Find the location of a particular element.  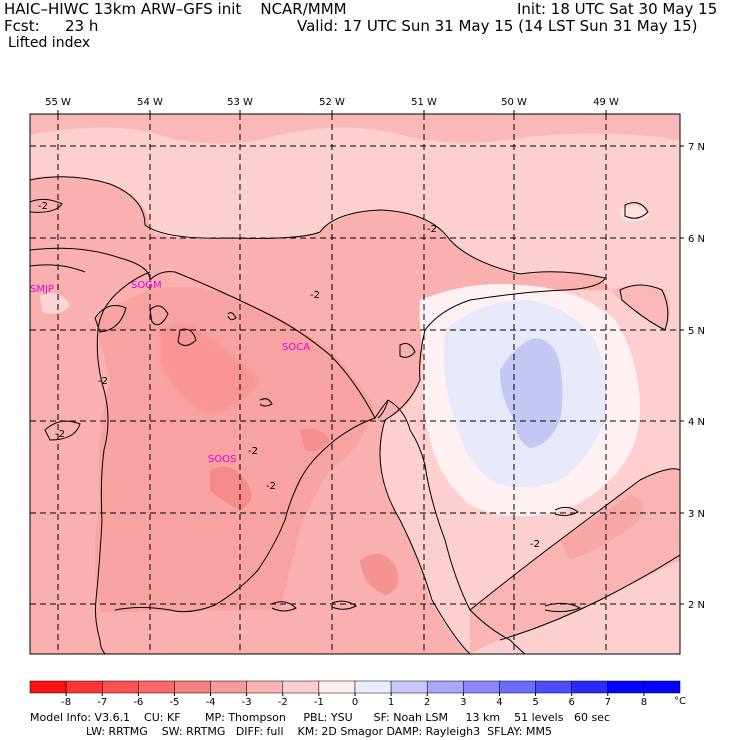

init-time: Init: 18 UTC Sat 30 May 15 is located at coordinates (617, 9).